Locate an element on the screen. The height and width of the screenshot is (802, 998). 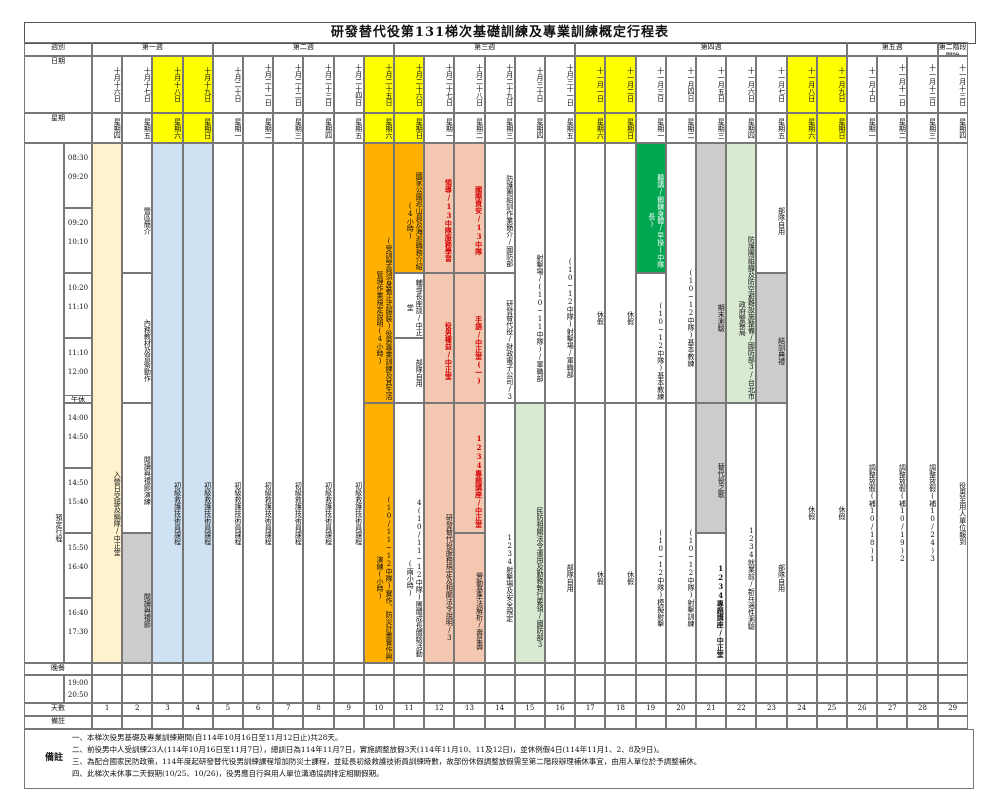
week-header: 第二週 is located at coordinates (303, 49).